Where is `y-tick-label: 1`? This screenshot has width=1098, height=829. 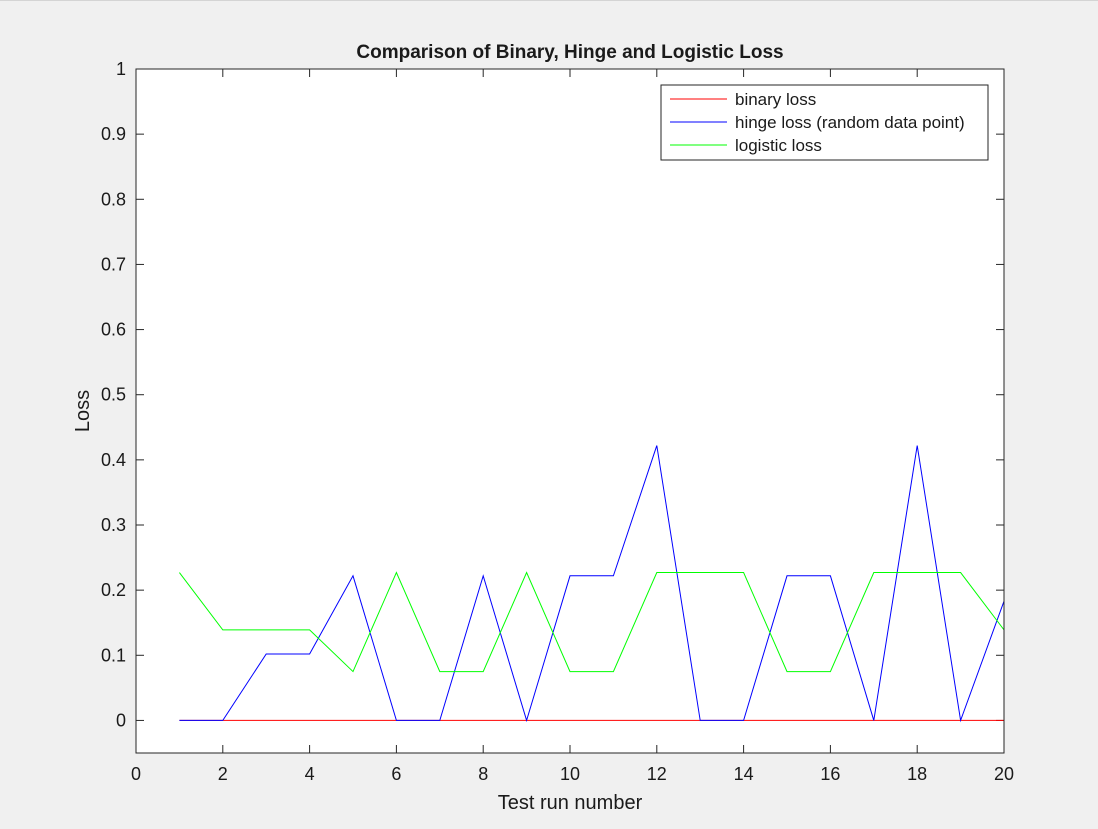
y-tick-label: 1 is located at coordinates (121, 69).